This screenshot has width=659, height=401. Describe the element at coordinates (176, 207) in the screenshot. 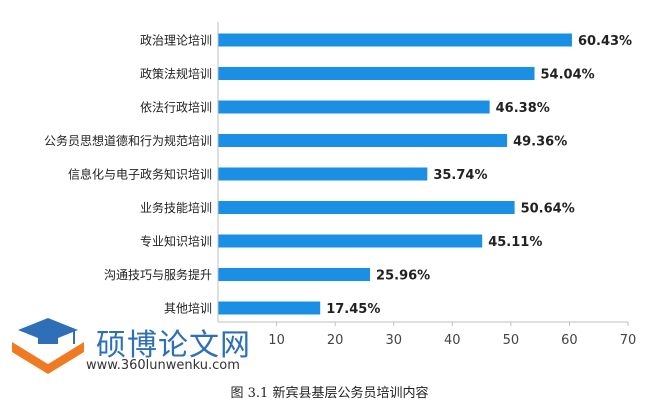

I see `category-label: 业务技能培训` at that location.